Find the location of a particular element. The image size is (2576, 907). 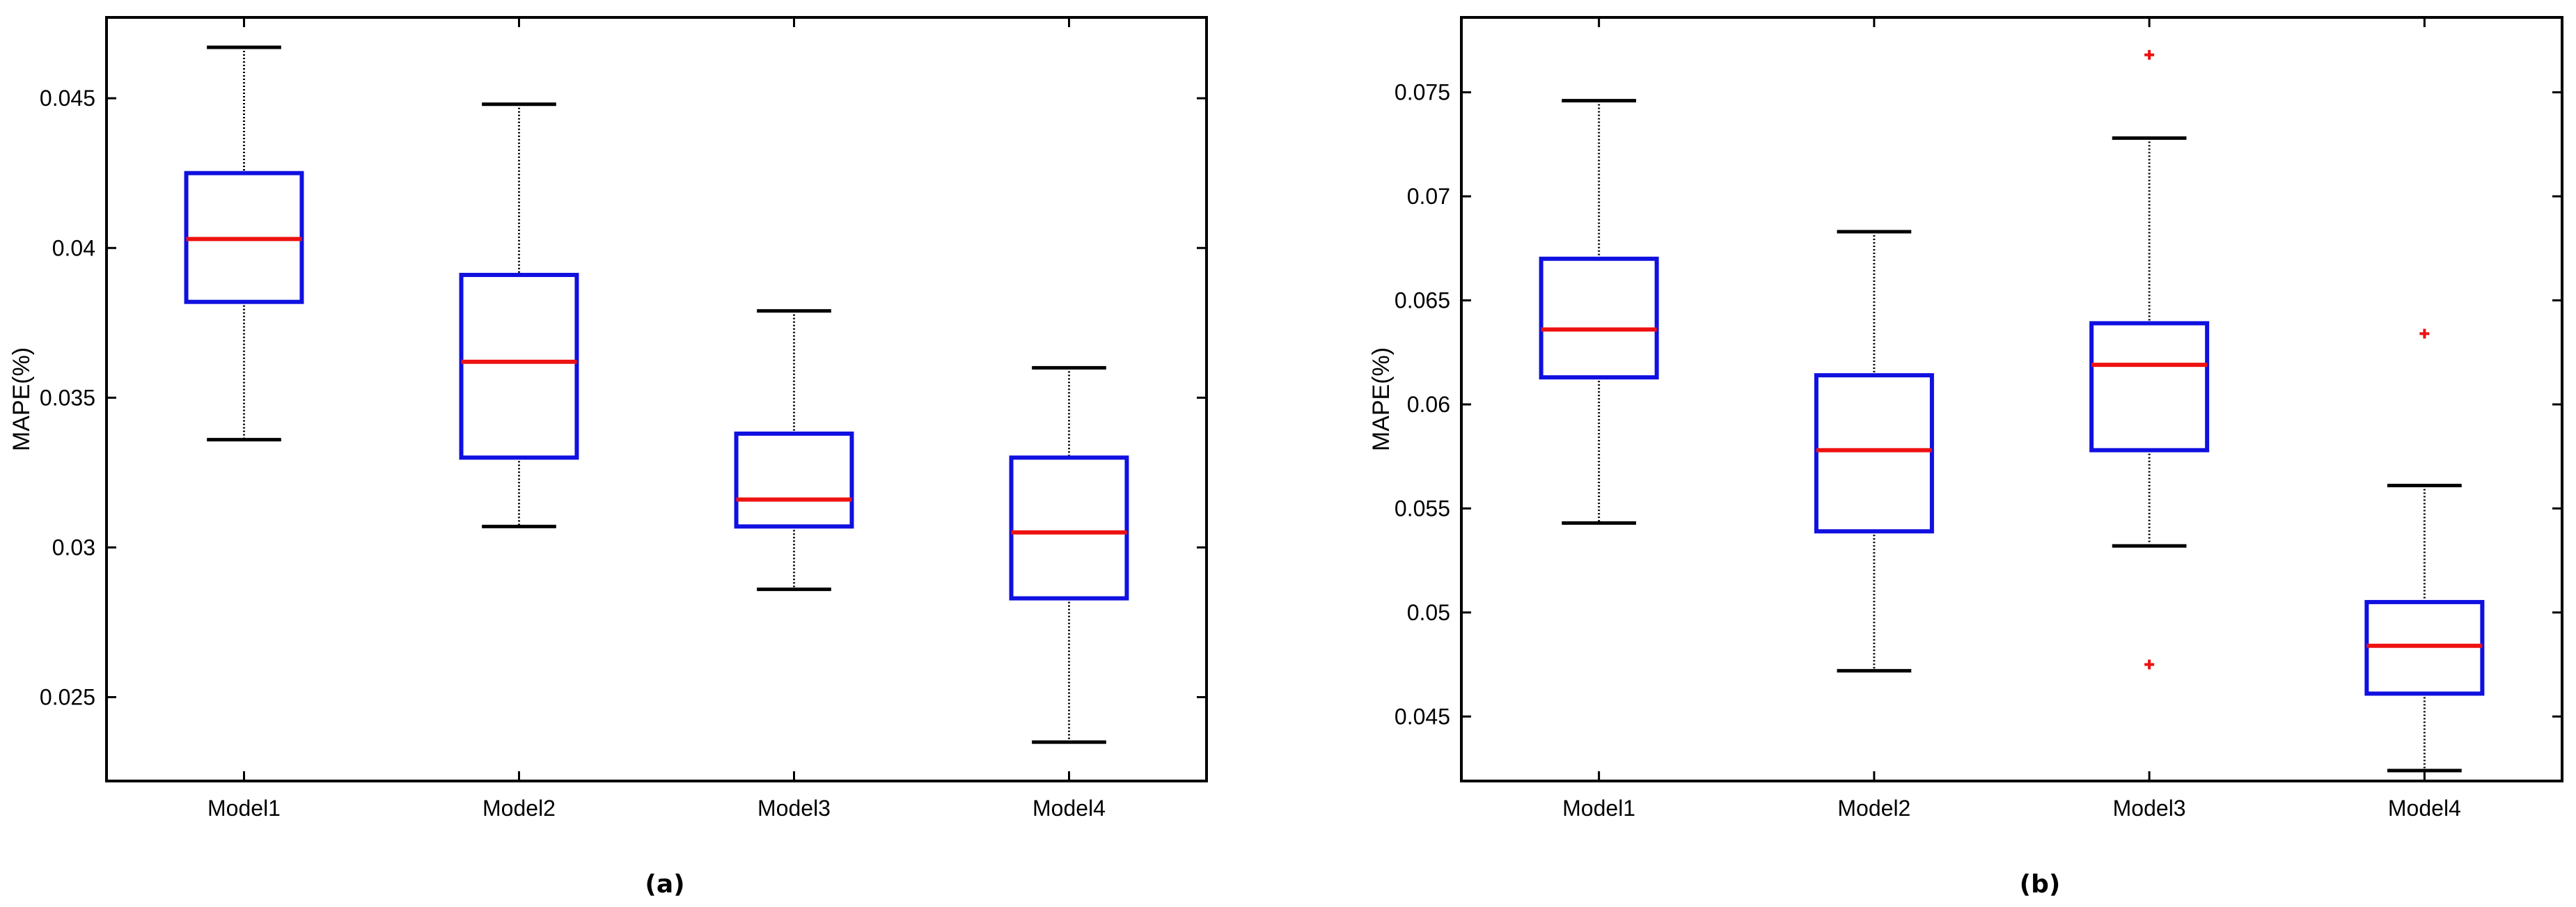

panel-label: (a) is located at coordinates (664, 884).